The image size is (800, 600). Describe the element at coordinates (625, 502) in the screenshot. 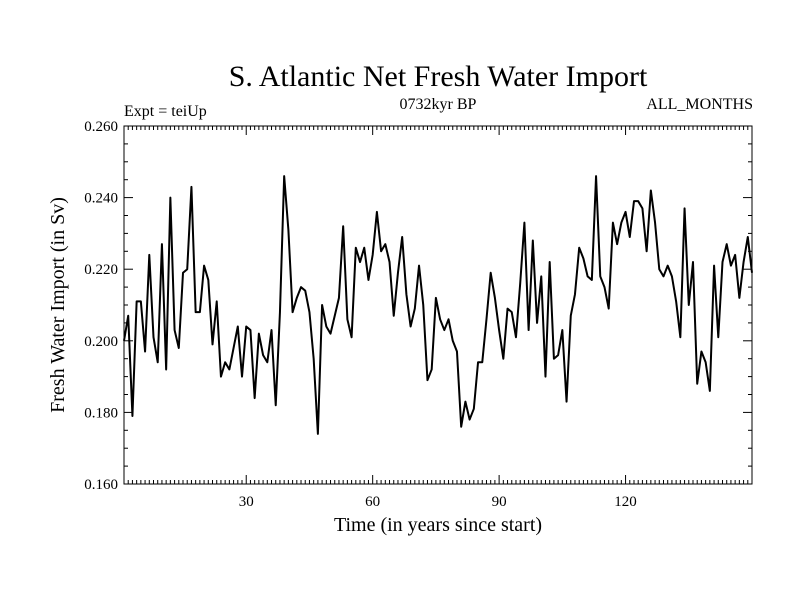

I see `x-tick-label: 120` at that location.